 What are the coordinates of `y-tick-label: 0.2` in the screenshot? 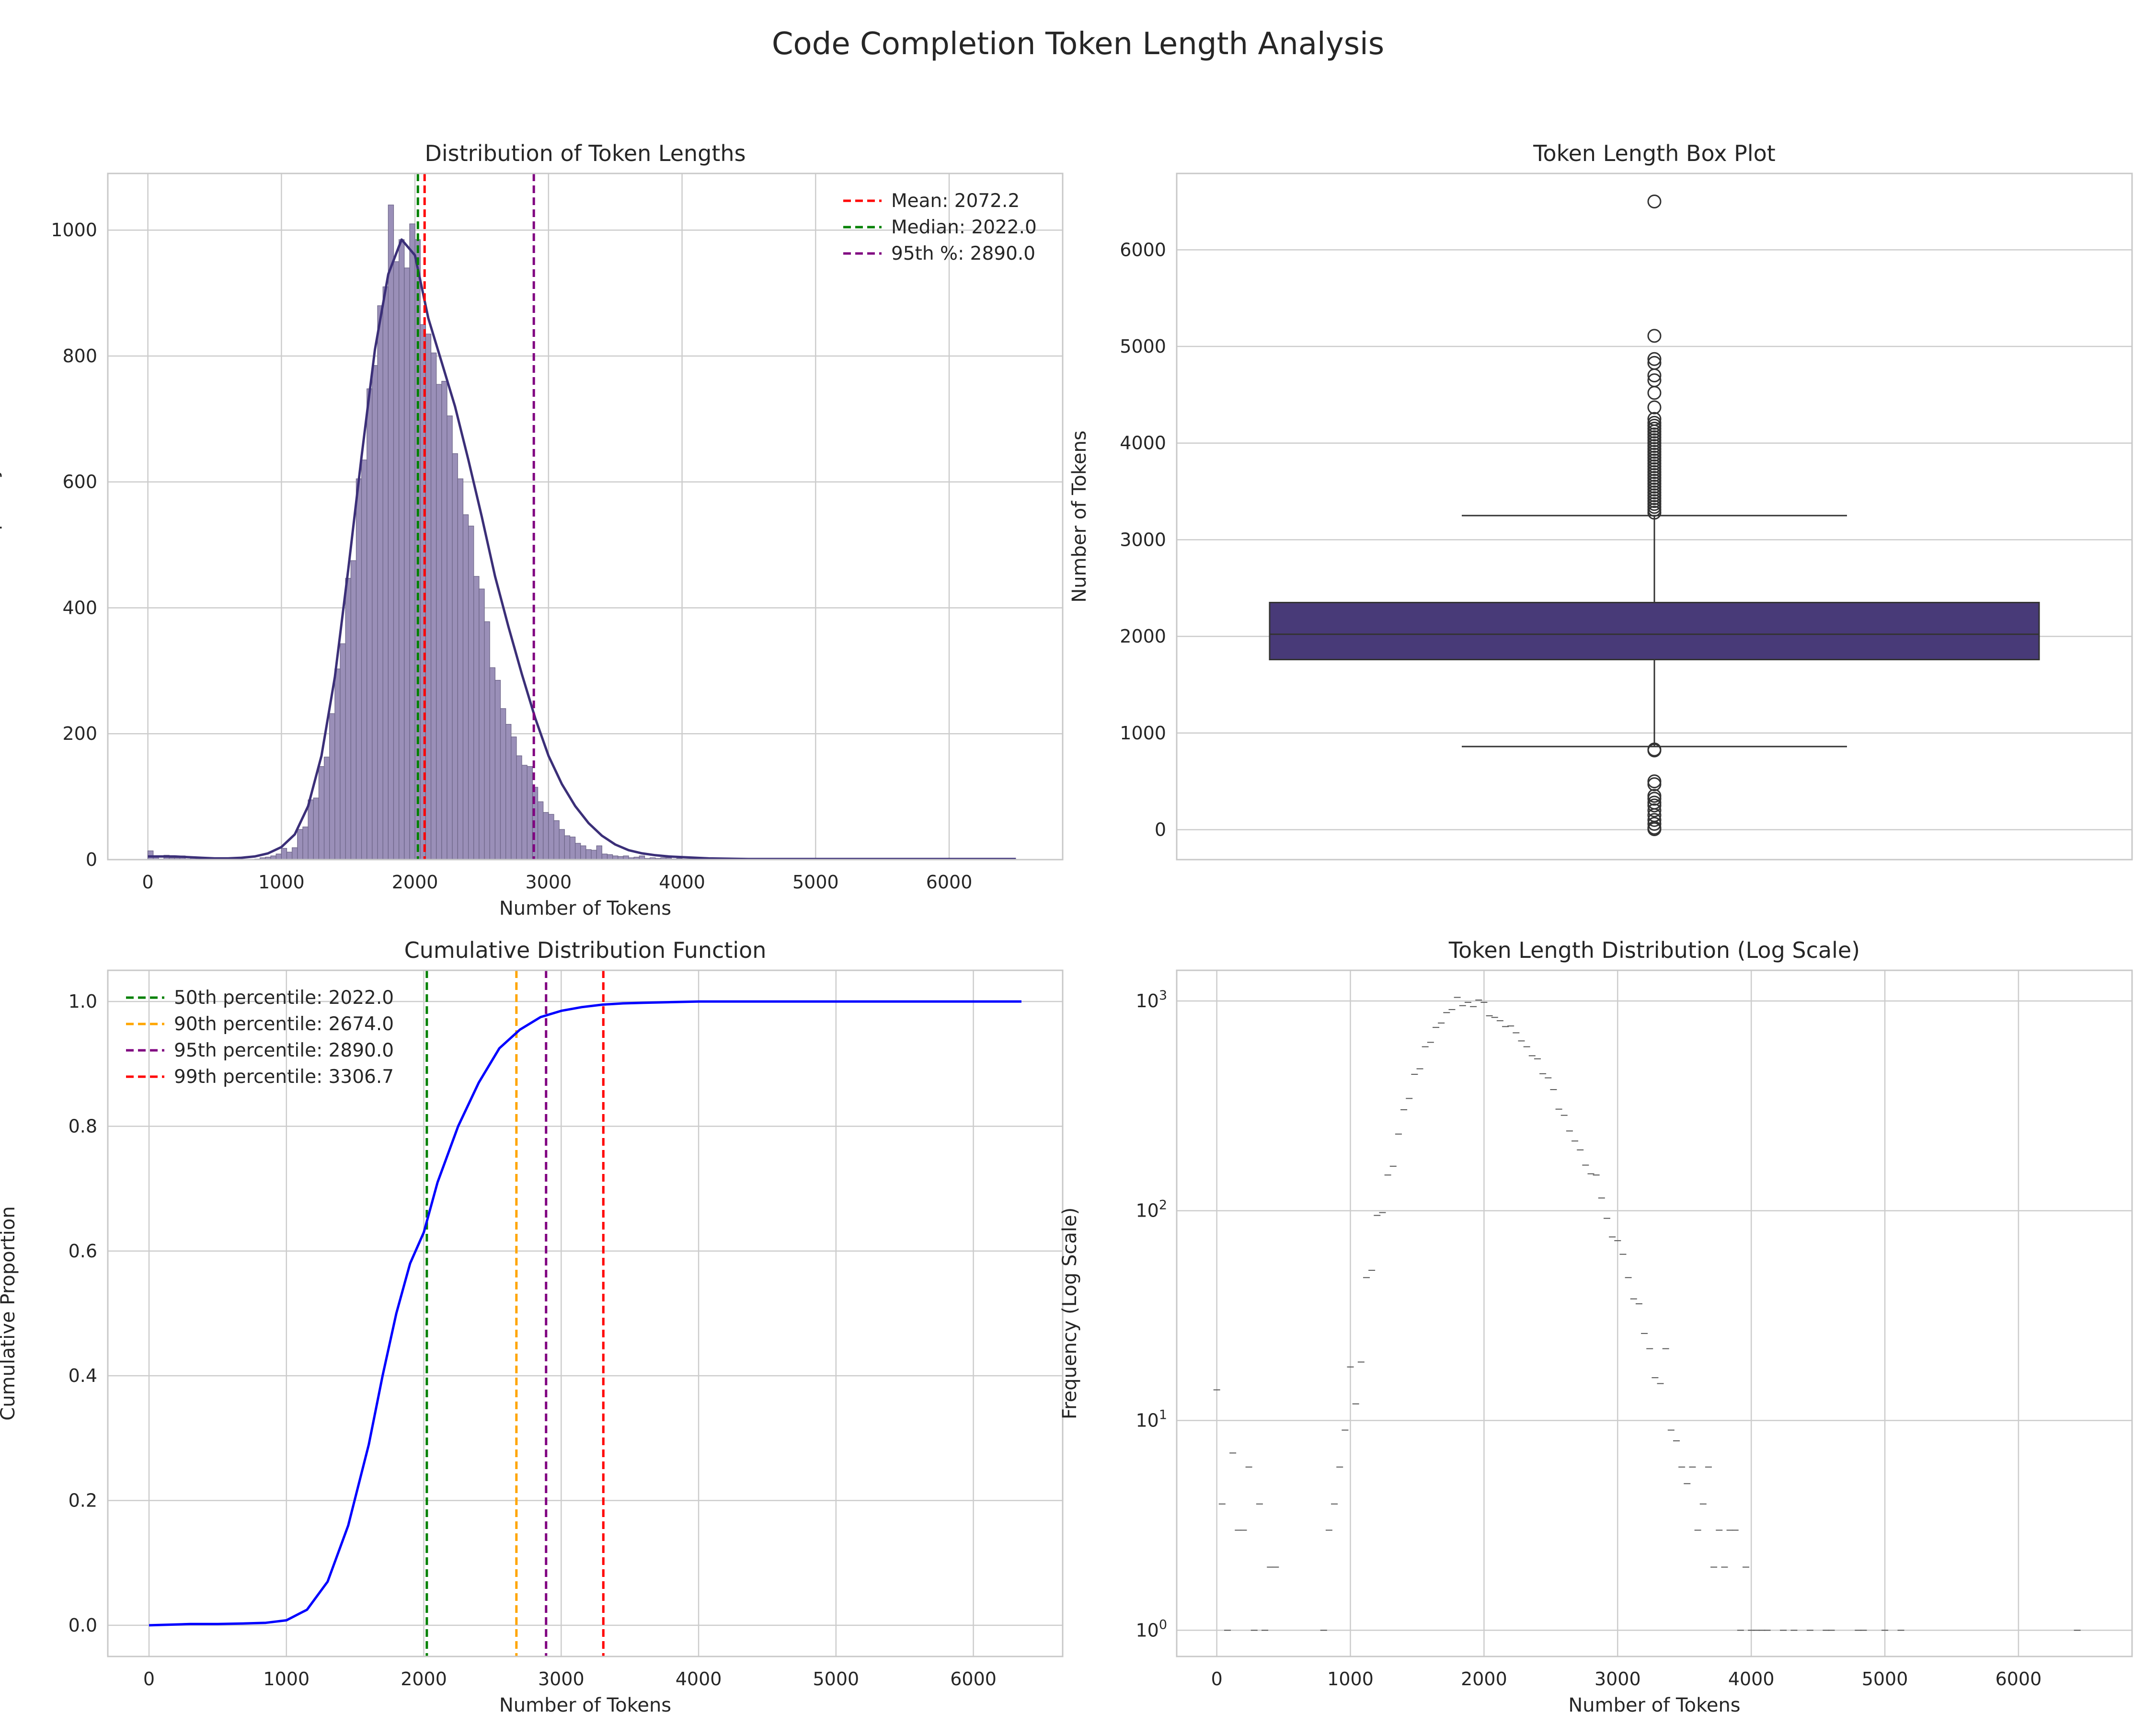 It's located at (83, 1500).